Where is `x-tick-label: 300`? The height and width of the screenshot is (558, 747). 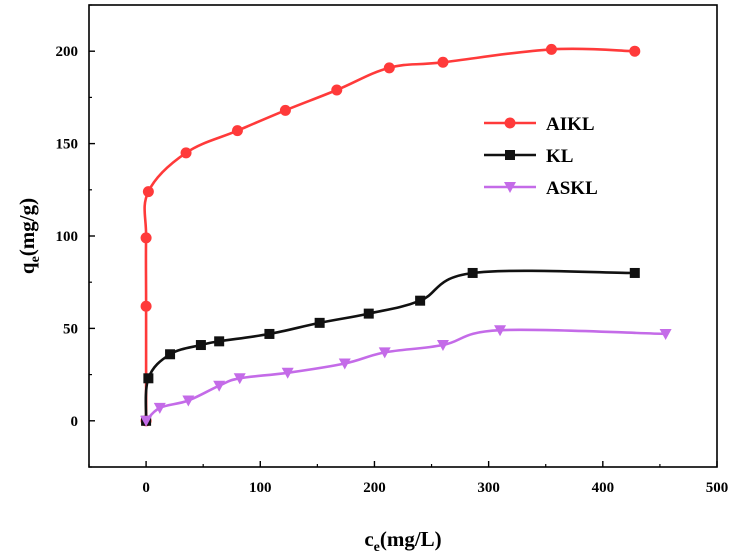 x-tick-label: 300 is located at coordinates (488, 488).